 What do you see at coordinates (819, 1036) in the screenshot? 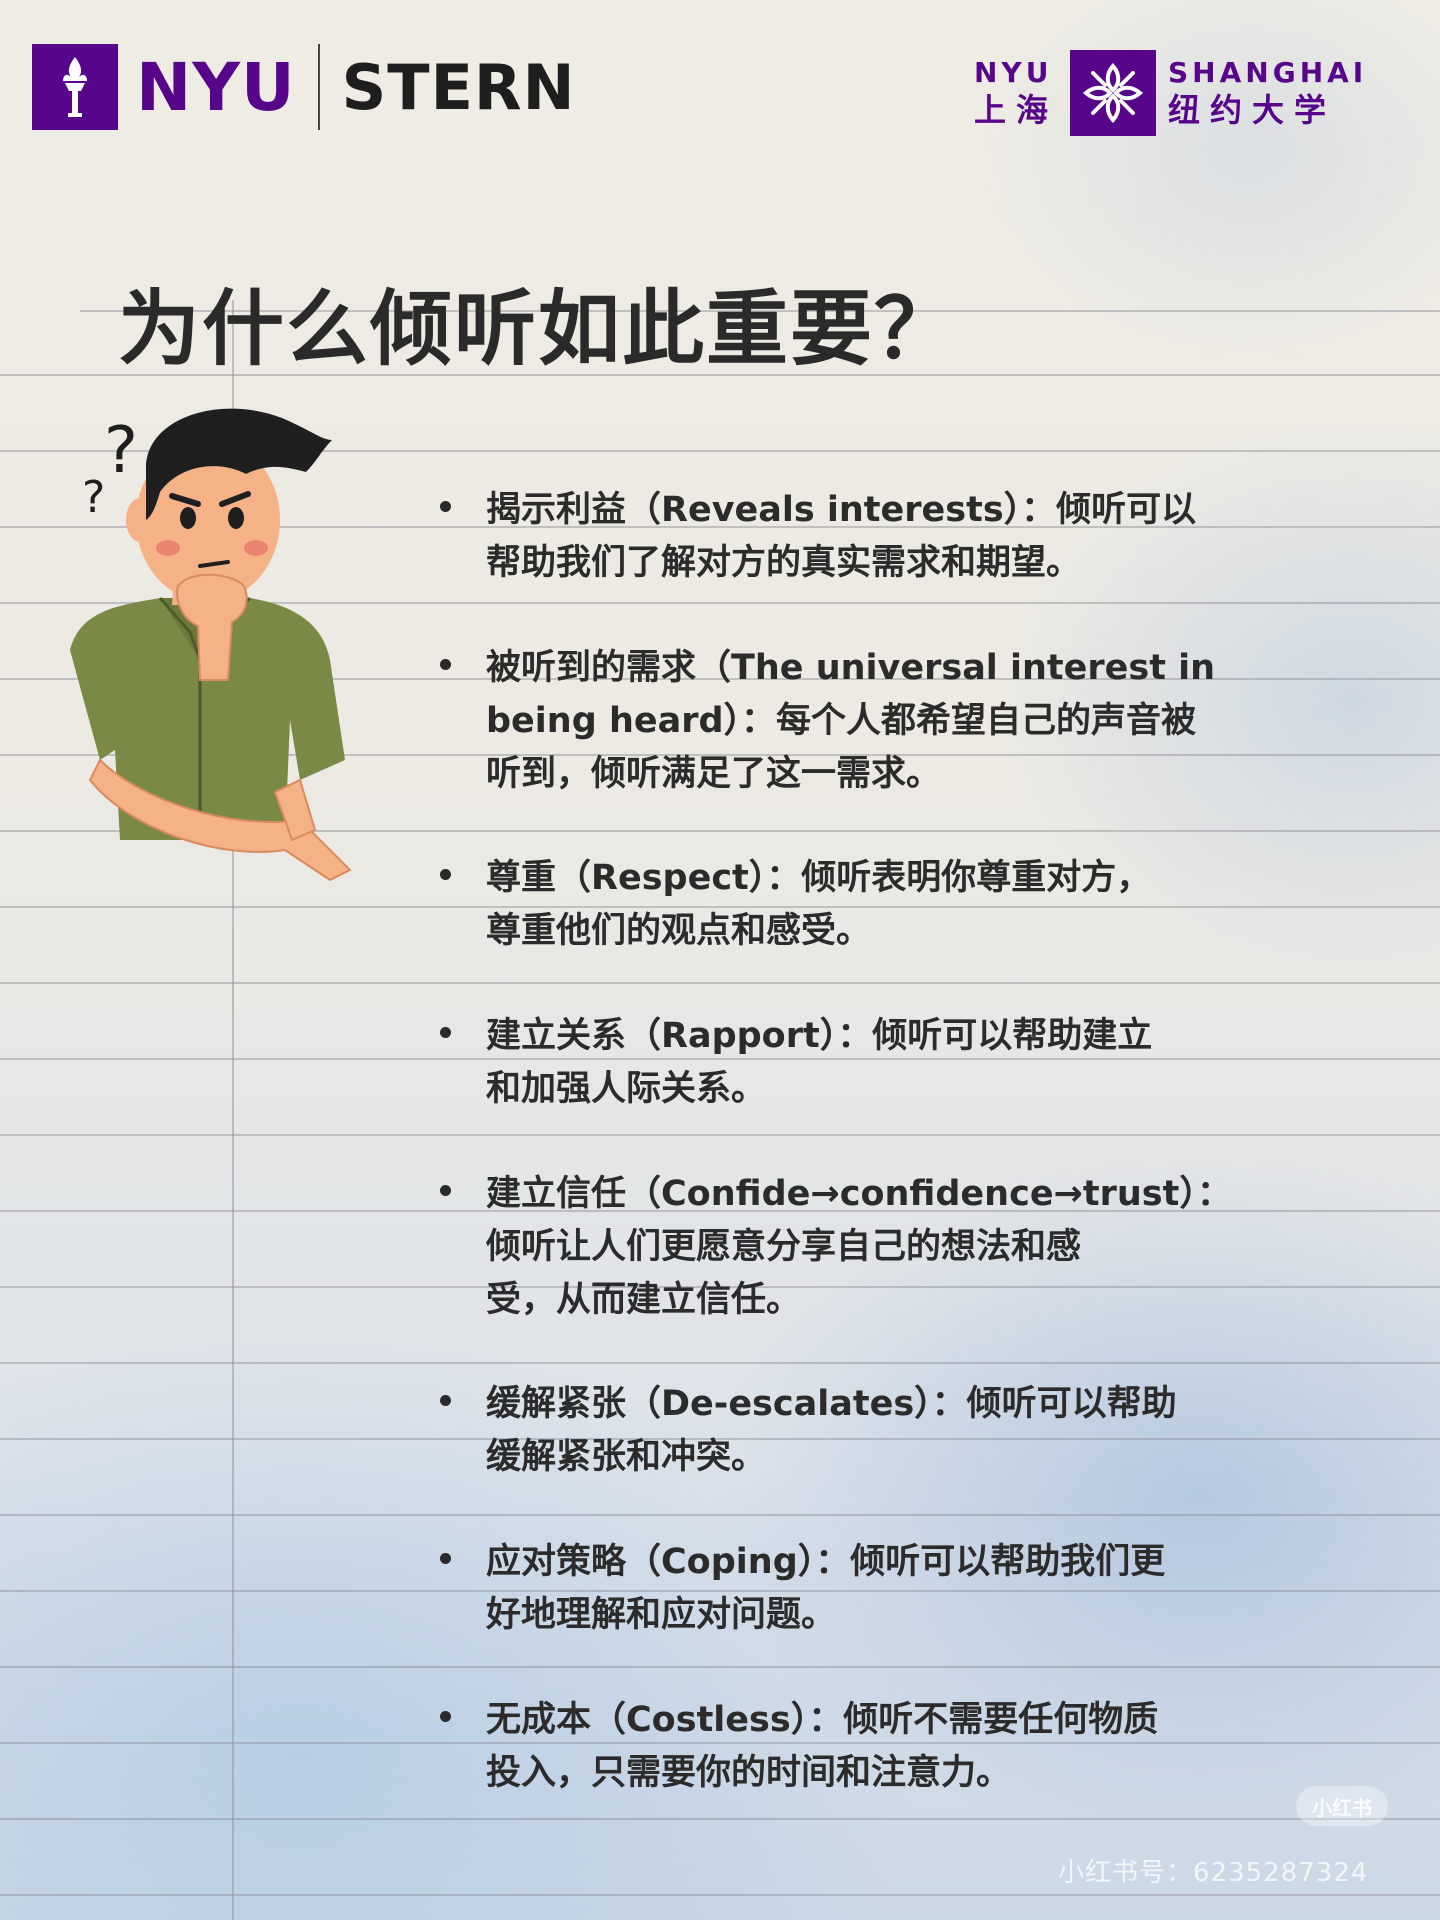
I see `list-item-line: 建立关系（Rapport）：倾听可以帮助建立` at bounding box center [819, 1036].